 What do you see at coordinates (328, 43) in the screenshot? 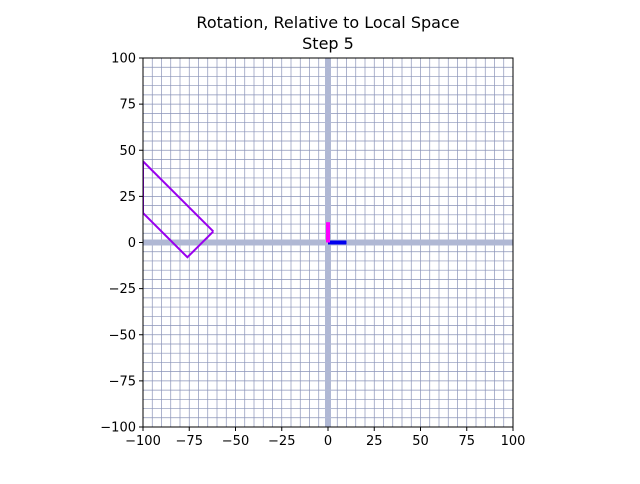
I see `chart-subtitle: Step 5` at bounding box center [328, 43].